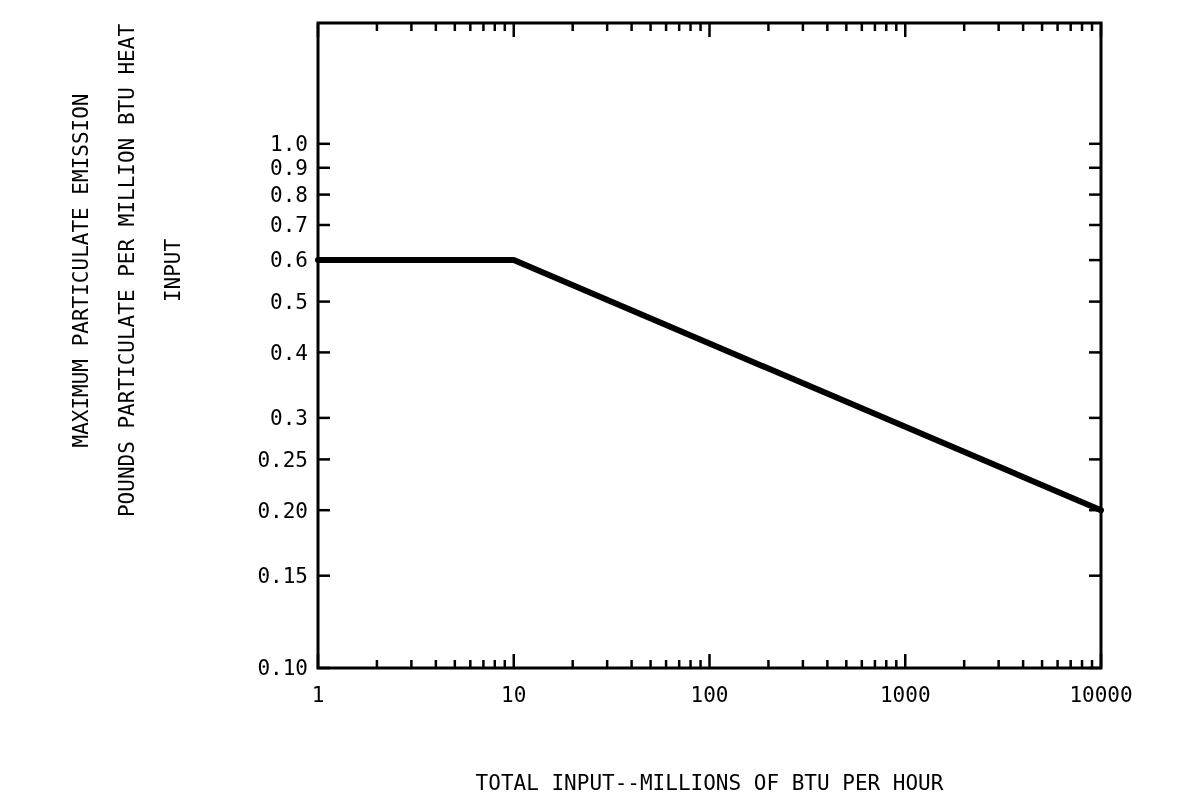 This screenshot has width=1178, height=803. What do you see at coordinates (709, 695) in the screenshot?
I see `x-tick-label: 100` at bounding box center [709, 695].